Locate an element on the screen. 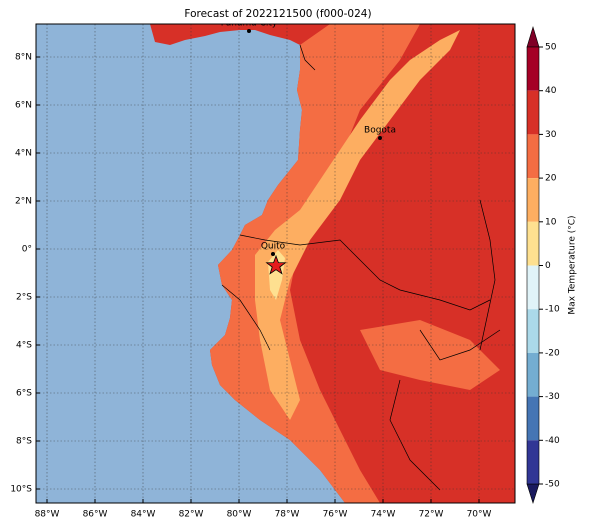 The width and height of the screenshot is (590, 528). star-marker is located at coordinates (276, 264).